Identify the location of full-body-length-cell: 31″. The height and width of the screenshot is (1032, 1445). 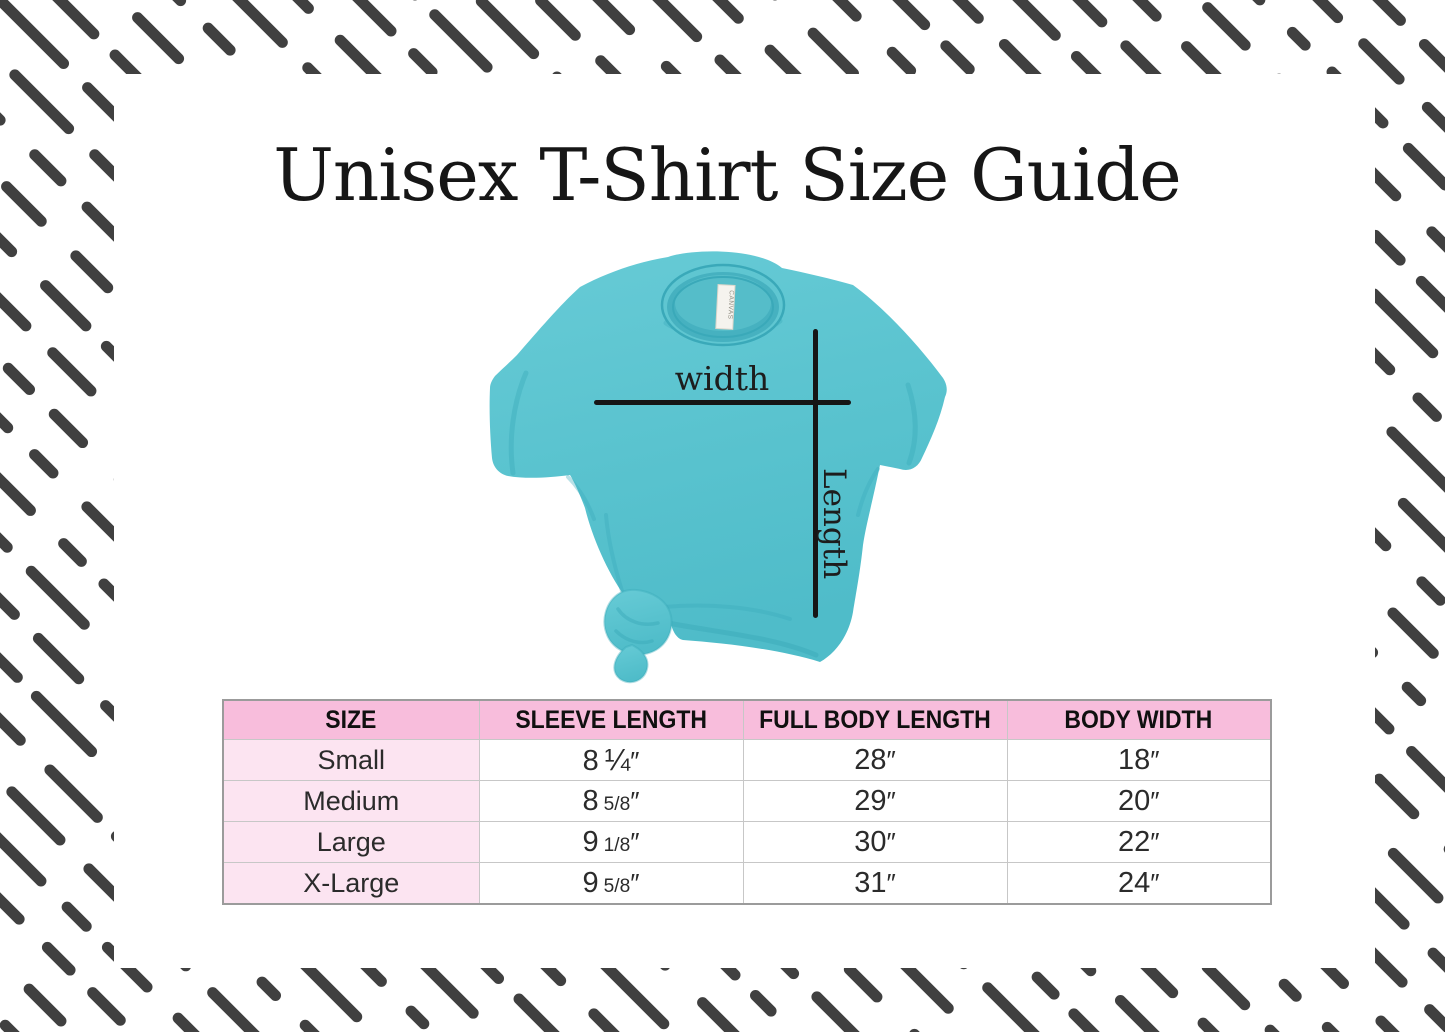
(875, 883).